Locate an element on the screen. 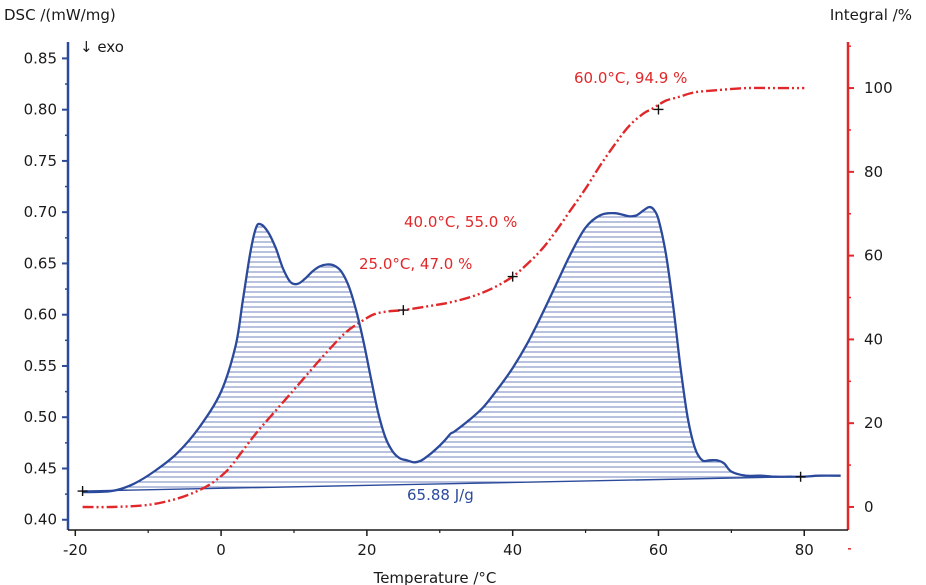 This screenshot has height=585, width=926. y-left-tick-label: 0.85 is located at coordinates (40, 58).